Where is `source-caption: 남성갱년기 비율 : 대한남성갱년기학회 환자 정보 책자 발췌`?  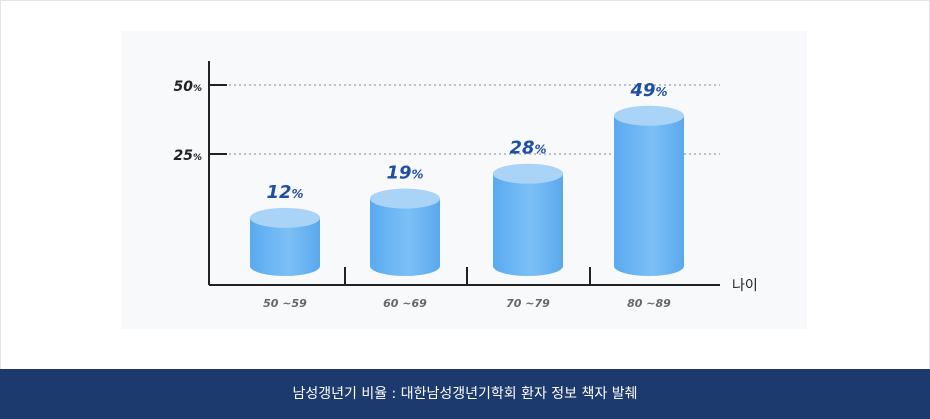
source-caption: 남성갱년기 비율 : 대한남성갱년기학회 환자 정보 책자 발췌 is located at coordinates (465, 394).